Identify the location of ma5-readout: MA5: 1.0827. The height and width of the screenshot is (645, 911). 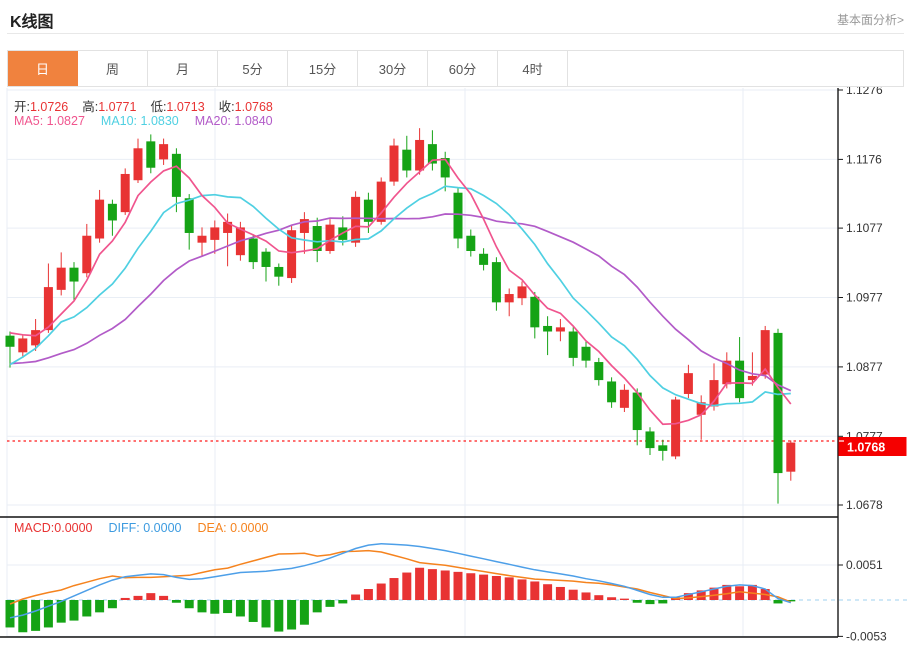
(49, 121).